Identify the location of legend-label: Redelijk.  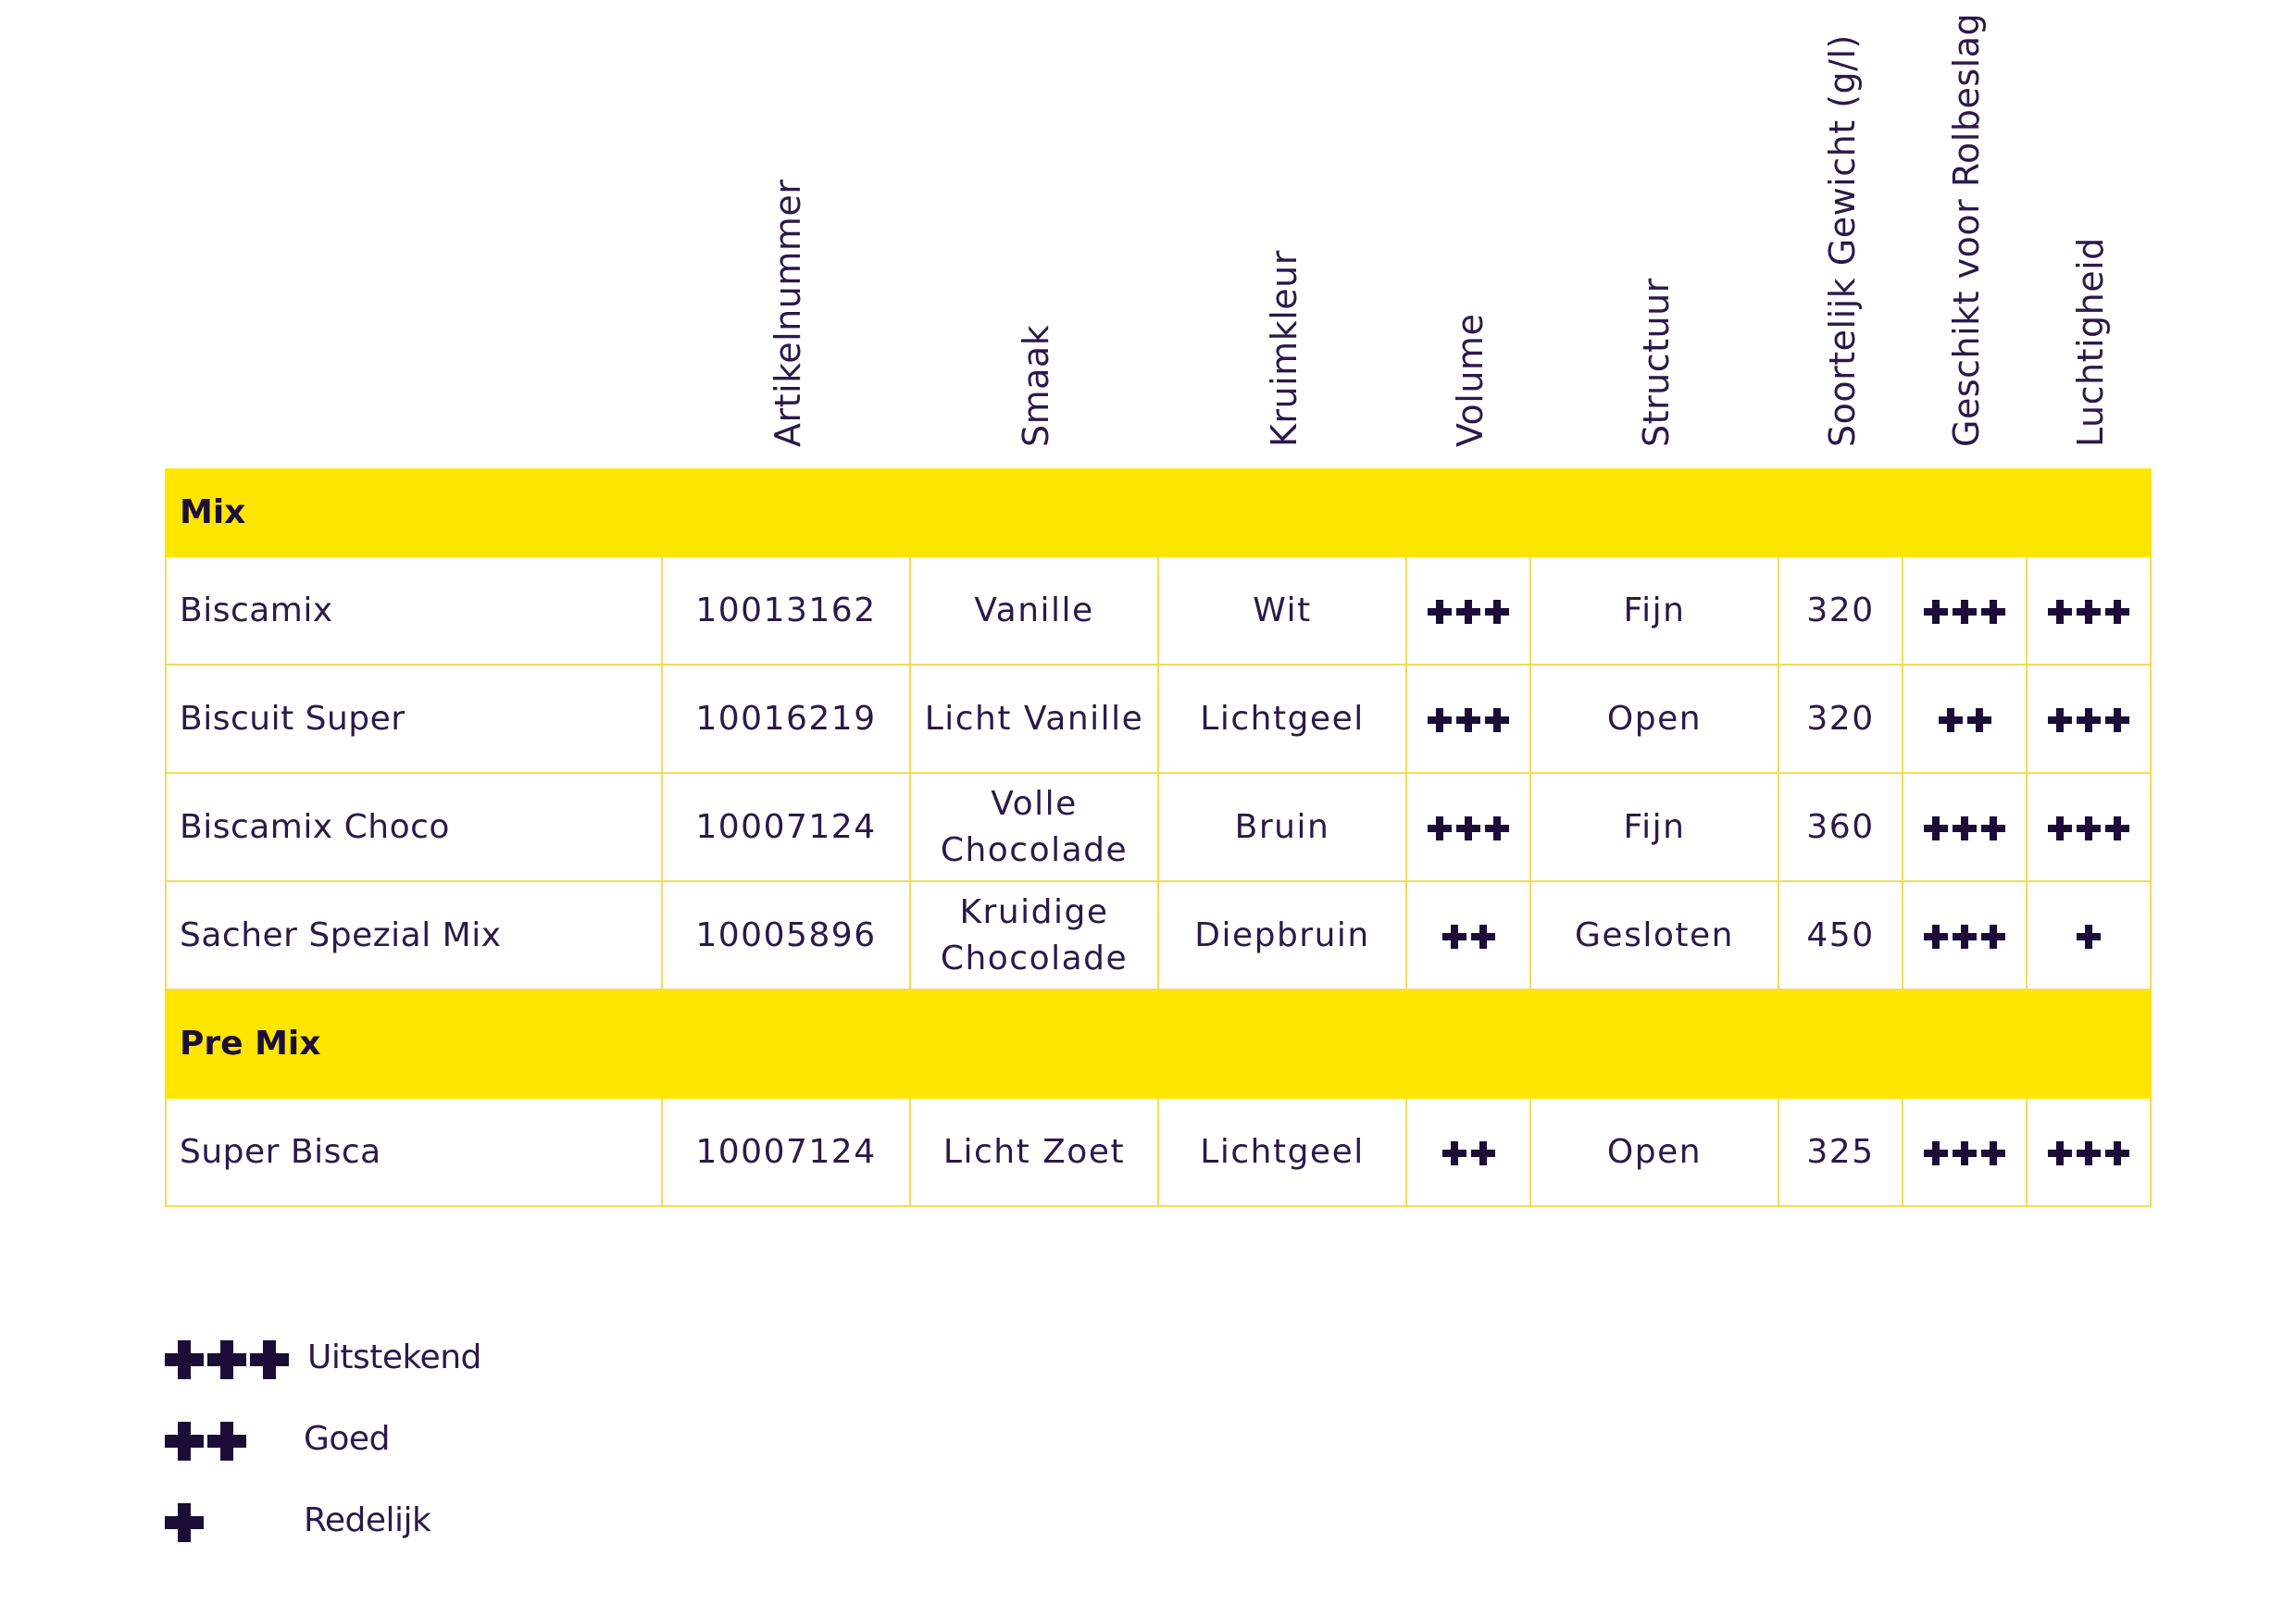
(367, 1520).